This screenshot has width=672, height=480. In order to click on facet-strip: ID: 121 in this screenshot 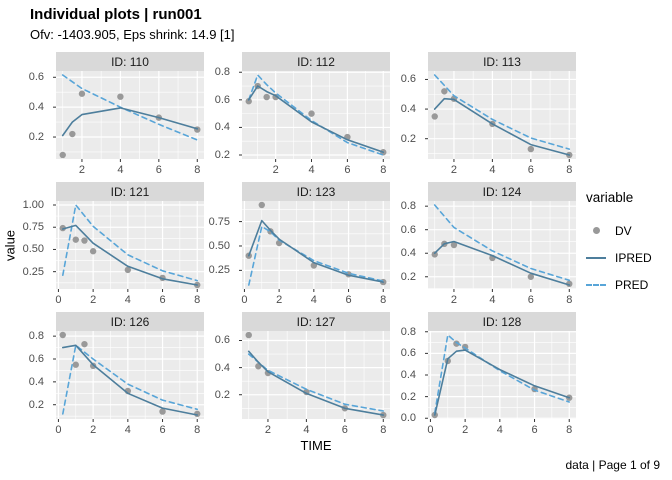, I will do `click(130, 191)`.